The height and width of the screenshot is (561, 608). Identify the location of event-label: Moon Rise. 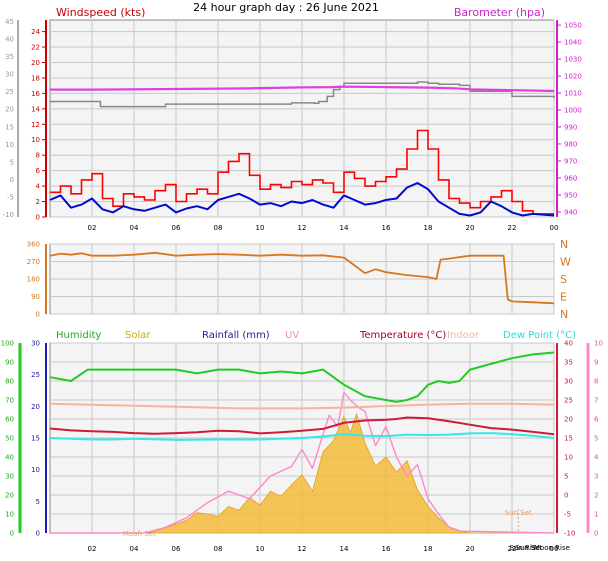
(552, 548).